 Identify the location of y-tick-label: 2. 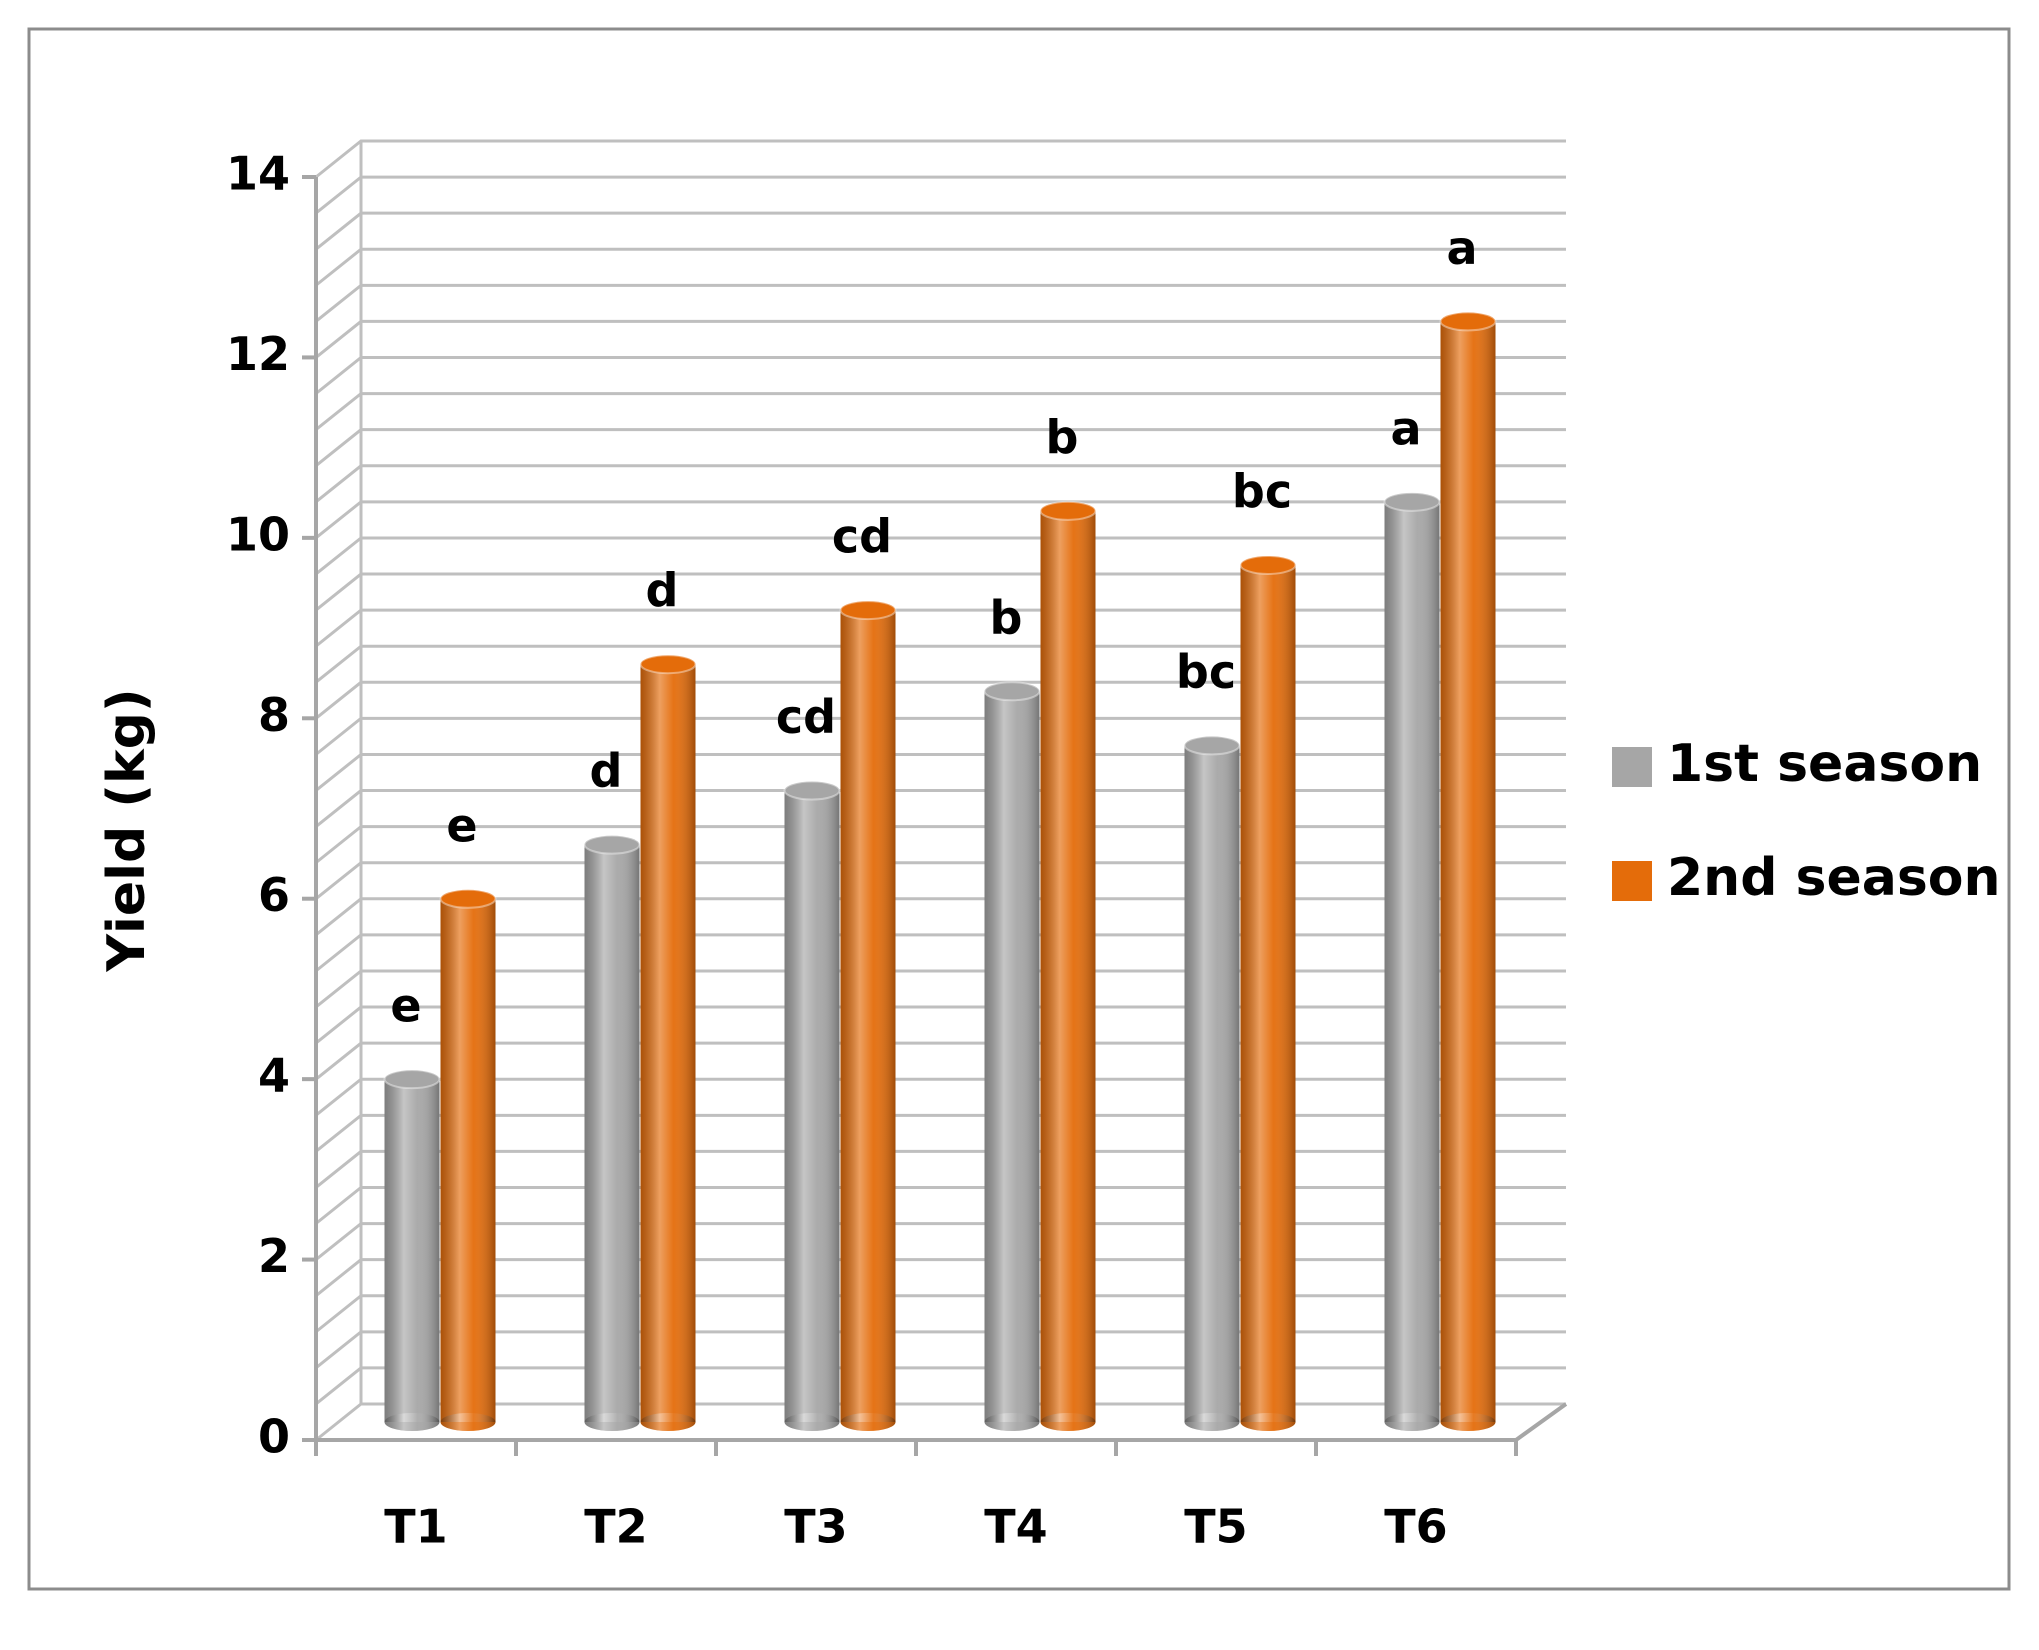
(274, 1256).